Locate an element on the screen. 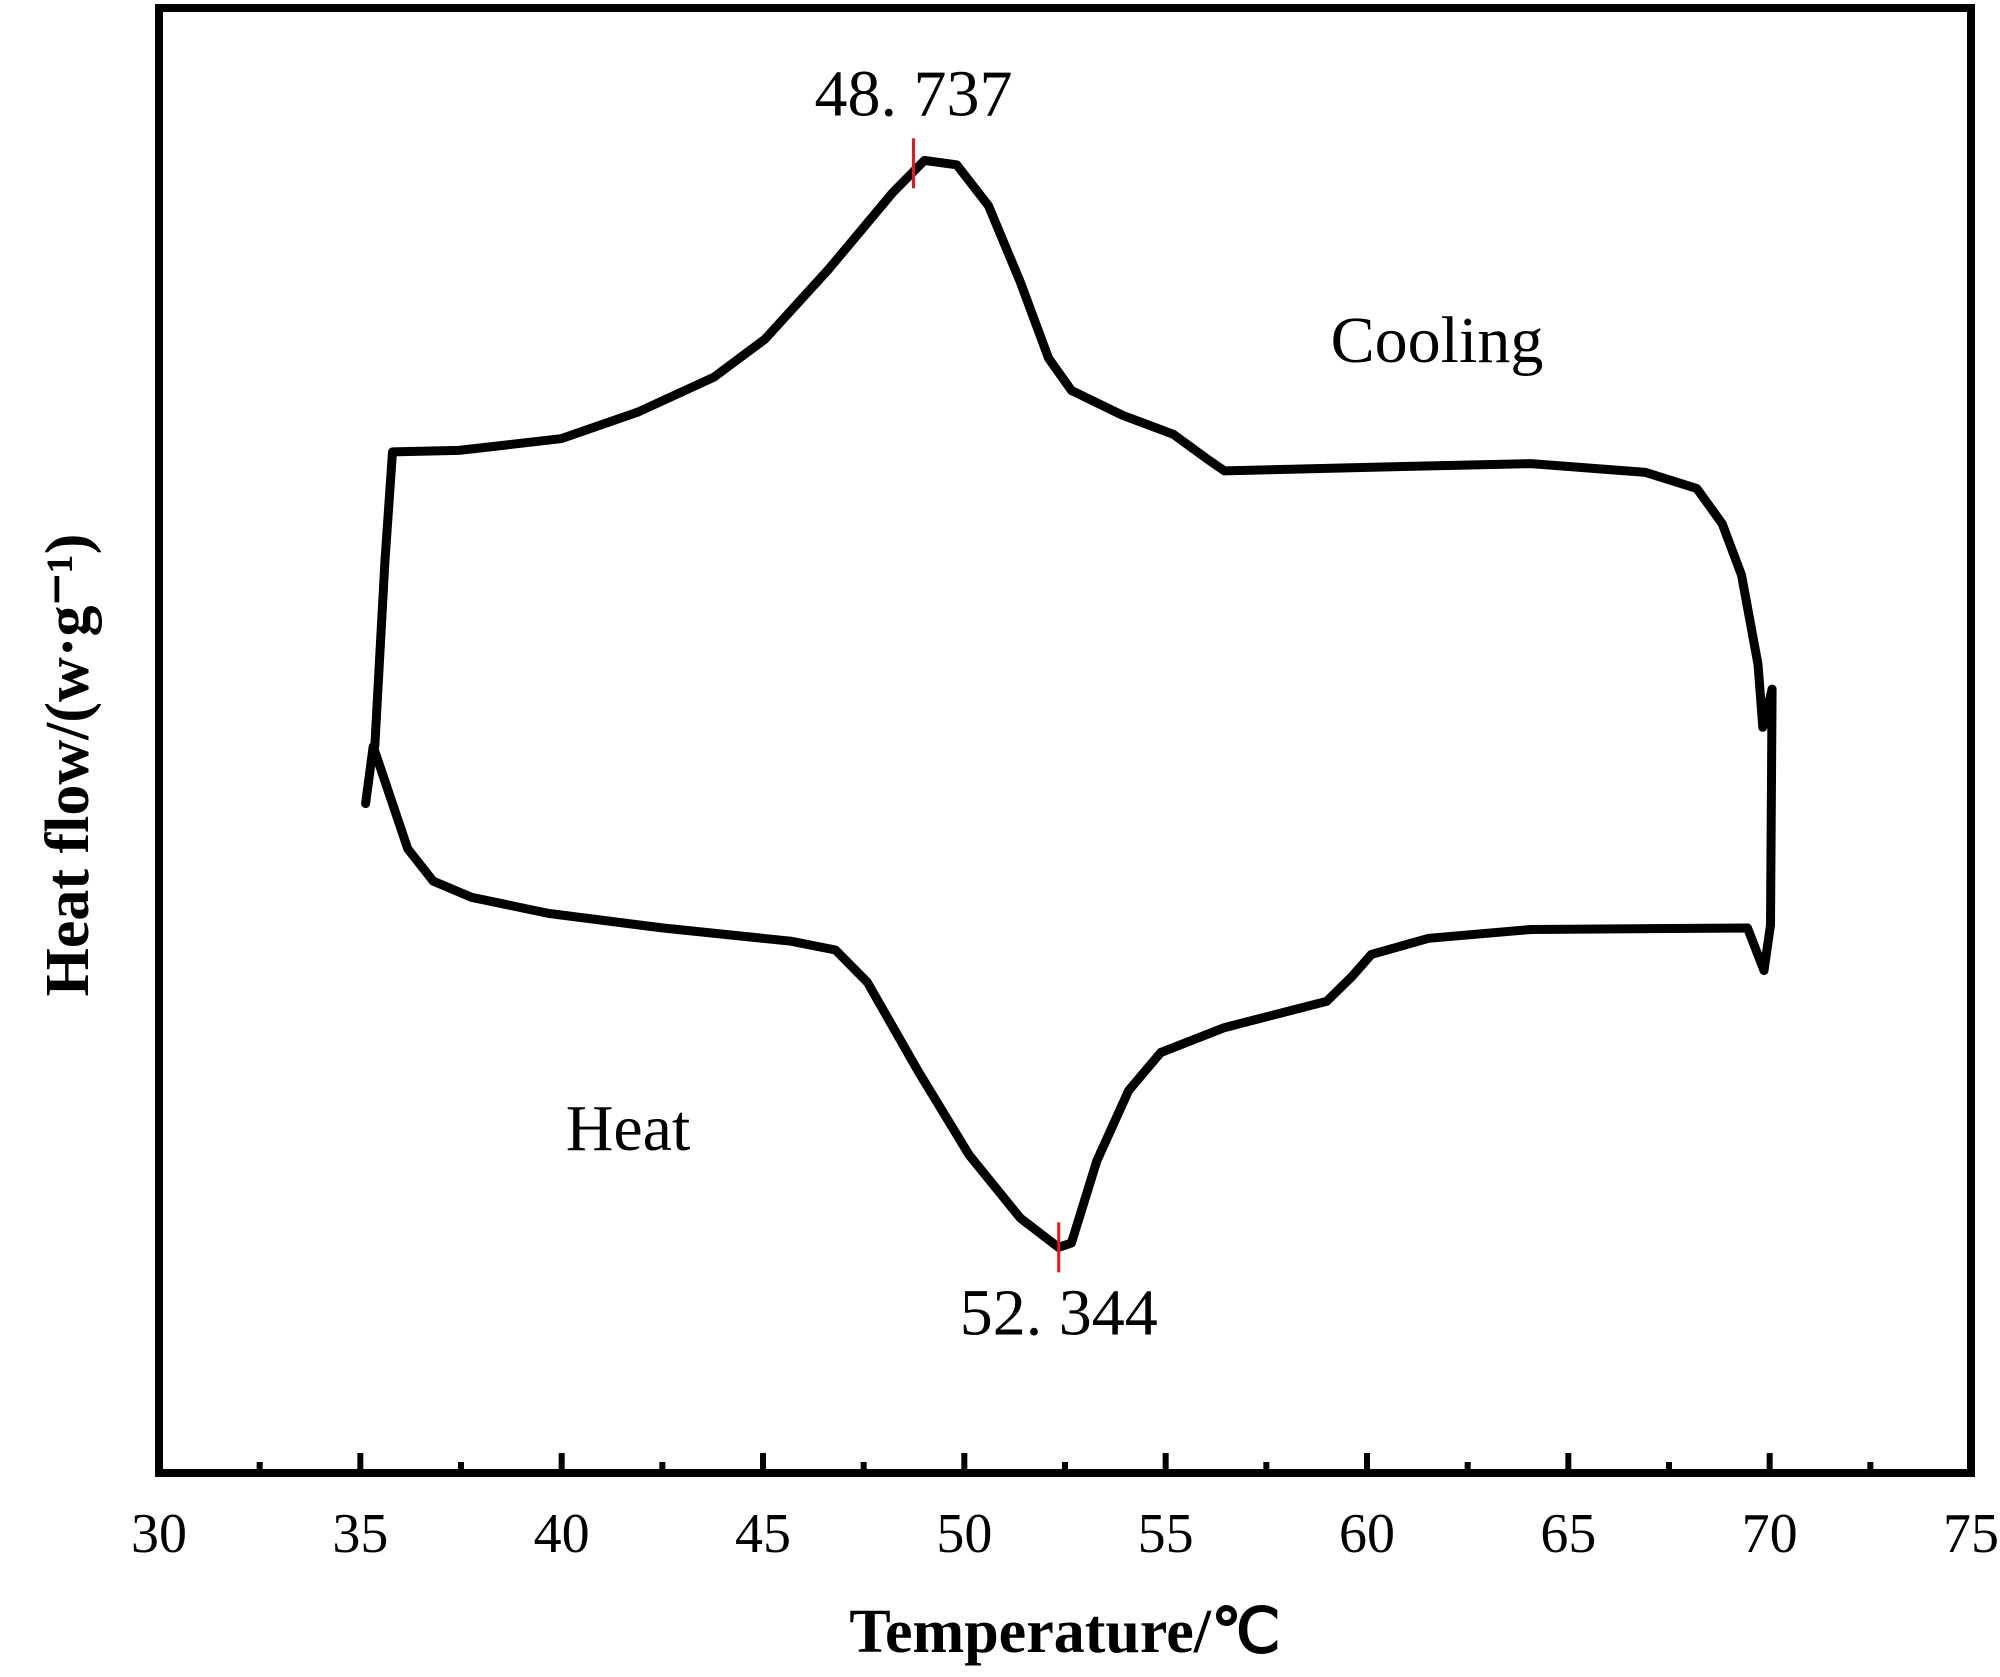 Image resolution: width=2000 pixels, height=1677 pixels. y-axis-title: Heat flow/(w·g⁻¹) is located at coordinates (68, 765).